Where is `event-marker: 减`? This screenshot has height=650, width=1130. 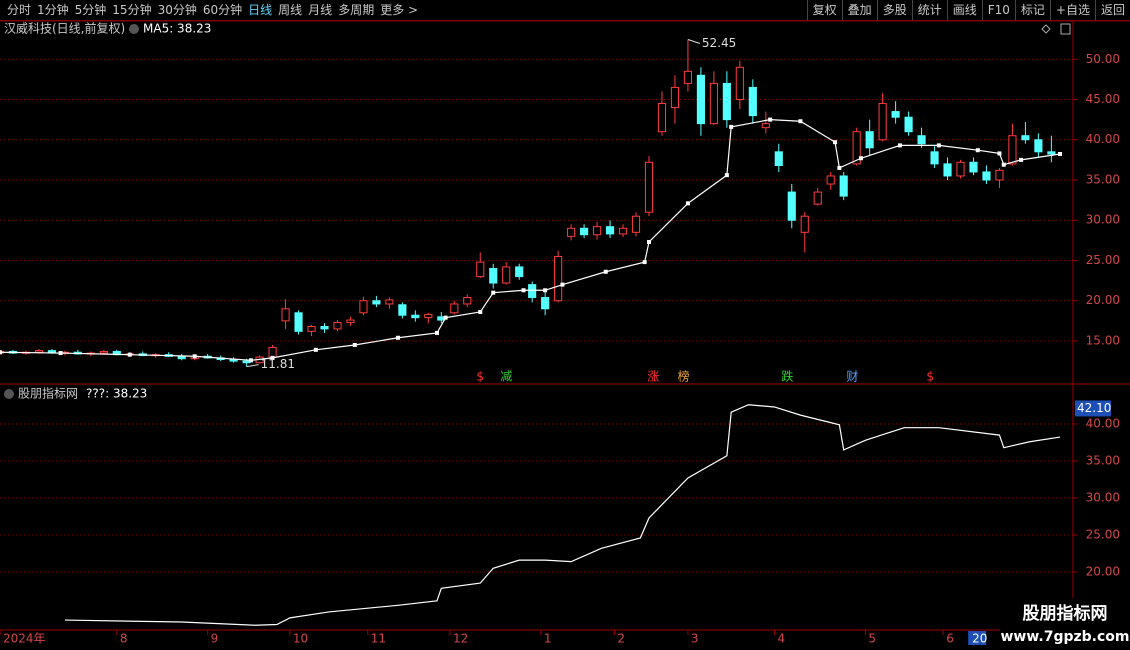
event-marker: 减 is located at coordinates (506, 377).